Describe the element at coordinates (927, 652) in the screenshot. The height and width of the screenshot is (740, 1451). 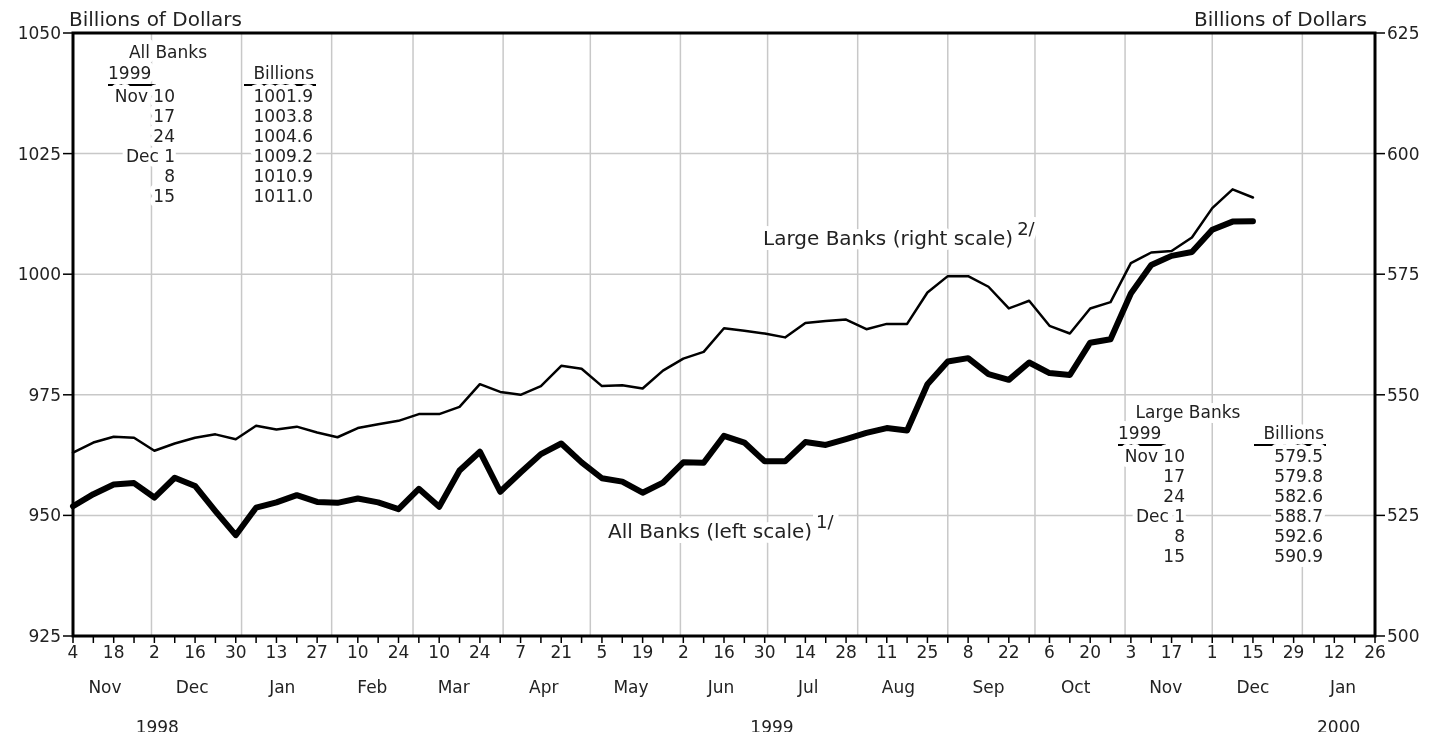
I see `x-tick-label: 25` at that location.